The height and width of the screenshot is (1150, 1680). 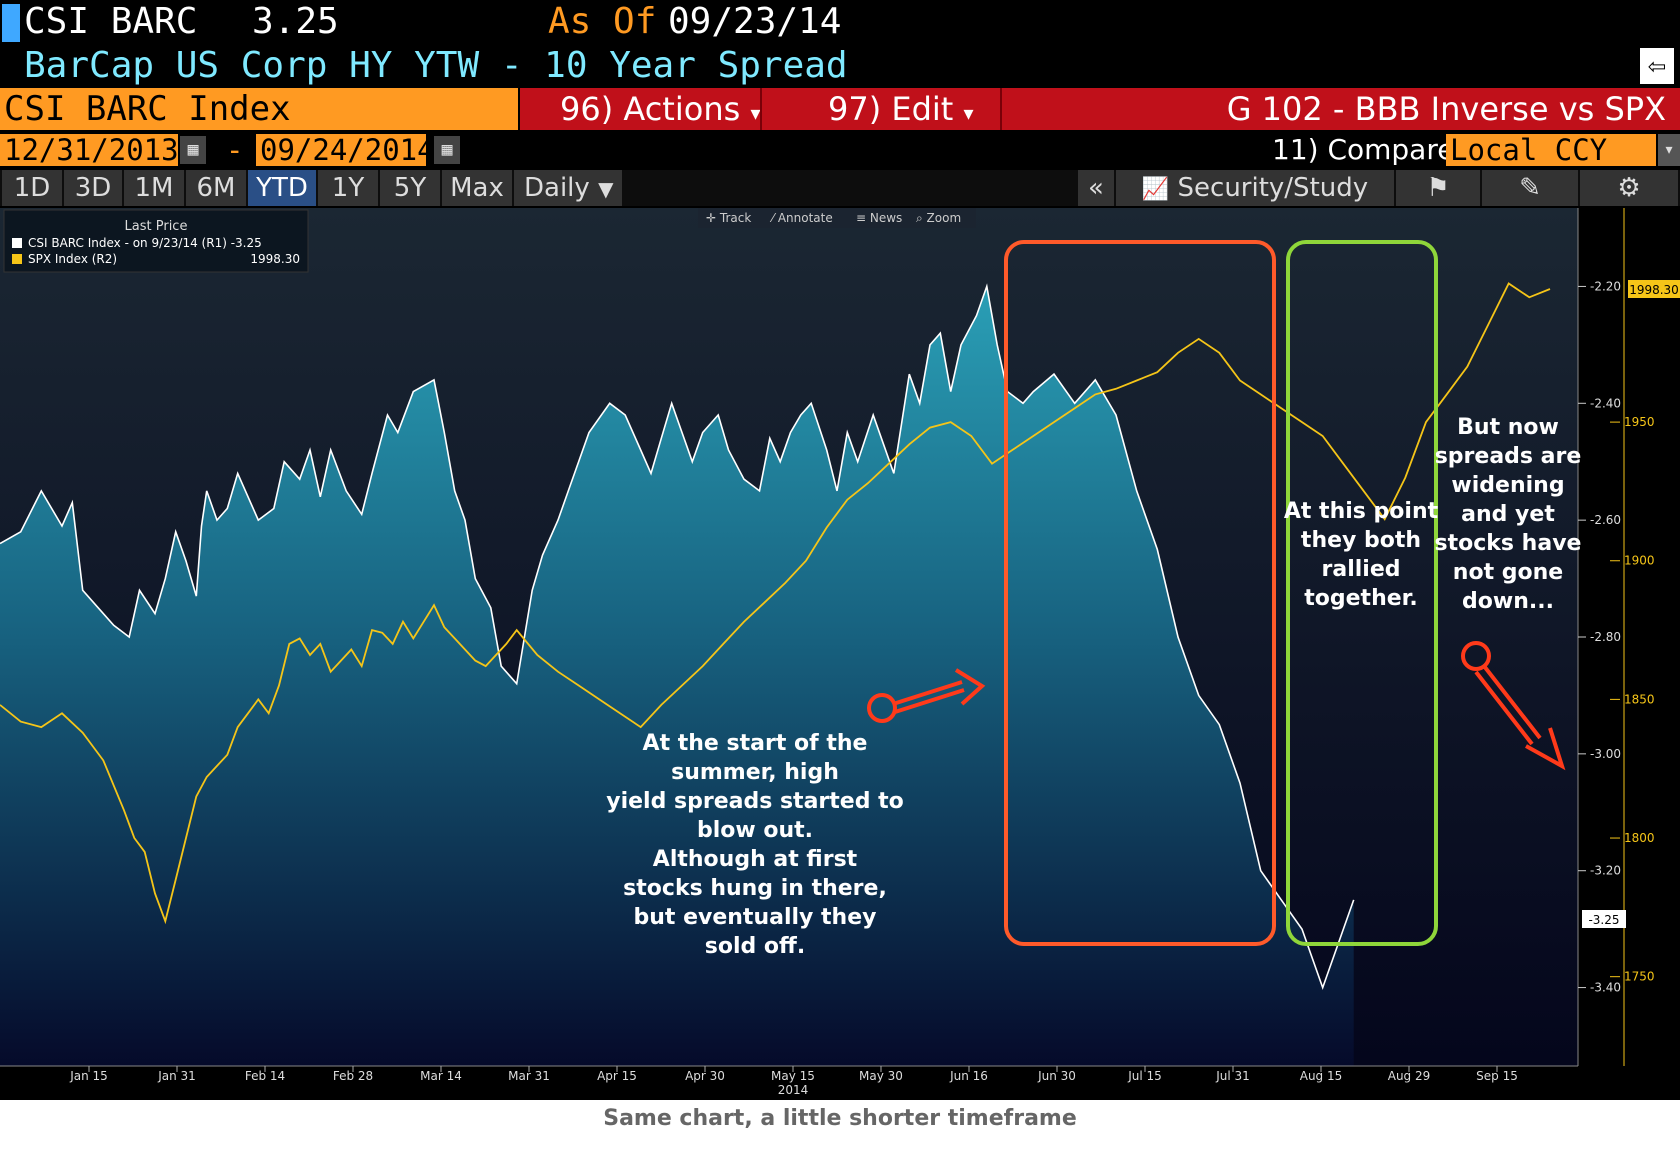 I want to click on annotation-line: they both, so click(x=1361, y=540).